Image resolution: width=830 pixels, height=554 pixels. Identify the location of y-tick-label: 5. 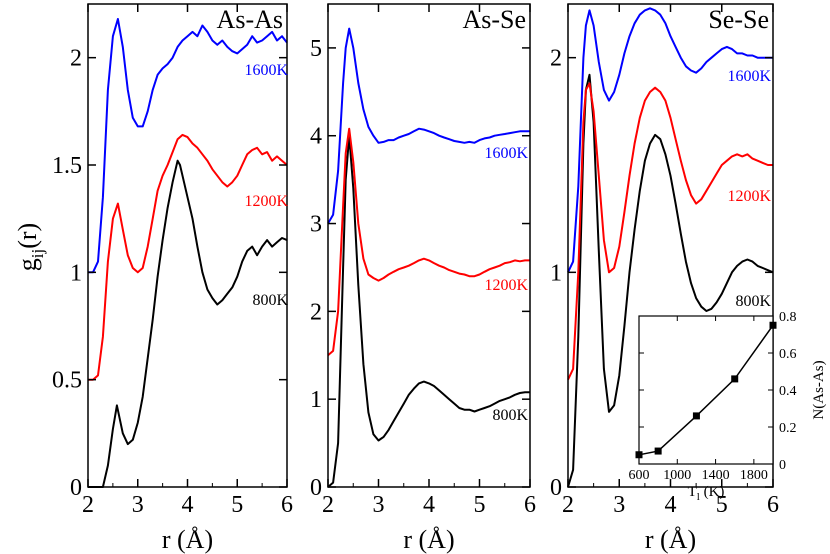
(316, 49).